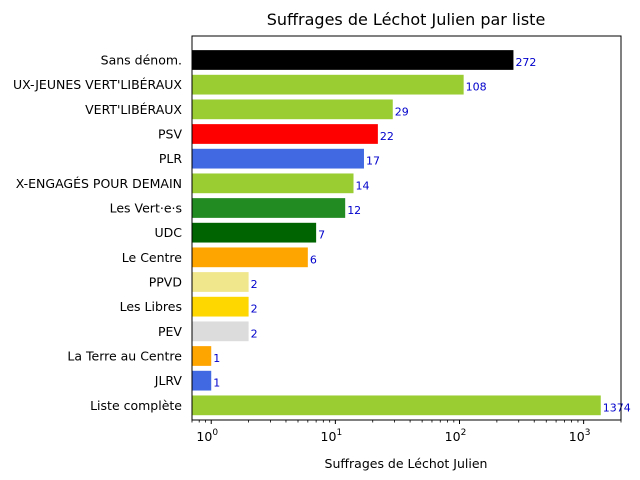 The height and width of the screenshot is (480, 640). What do you see at coordinates (321, 235) in the screenshot?
I see `value-label: 7` at bounding box center [321, 235].